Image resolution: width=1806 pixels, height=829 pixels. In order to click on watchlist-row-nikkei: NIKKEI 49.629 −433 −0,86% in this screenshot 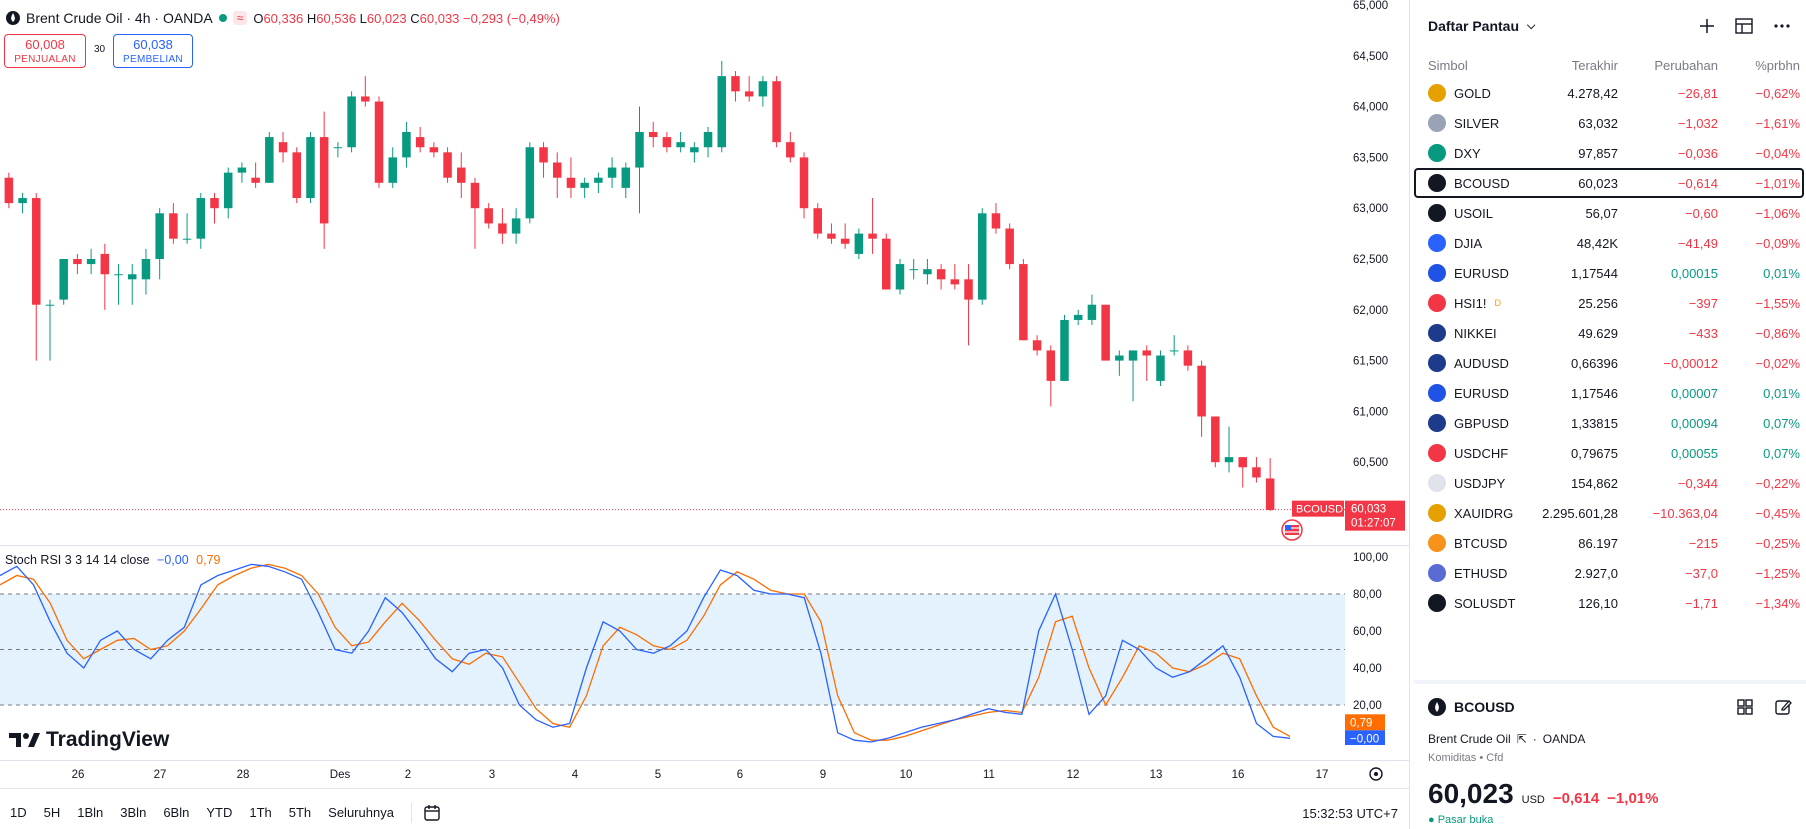, I will do `click(1610, 333)`.